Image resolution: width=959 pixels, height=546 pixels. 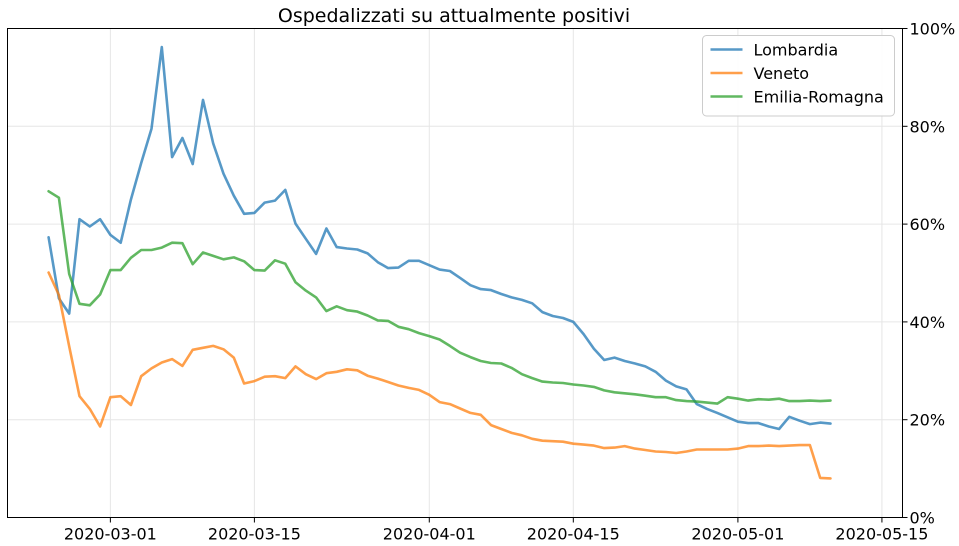 I want to click on legend-box, so click(x=798, y=76).